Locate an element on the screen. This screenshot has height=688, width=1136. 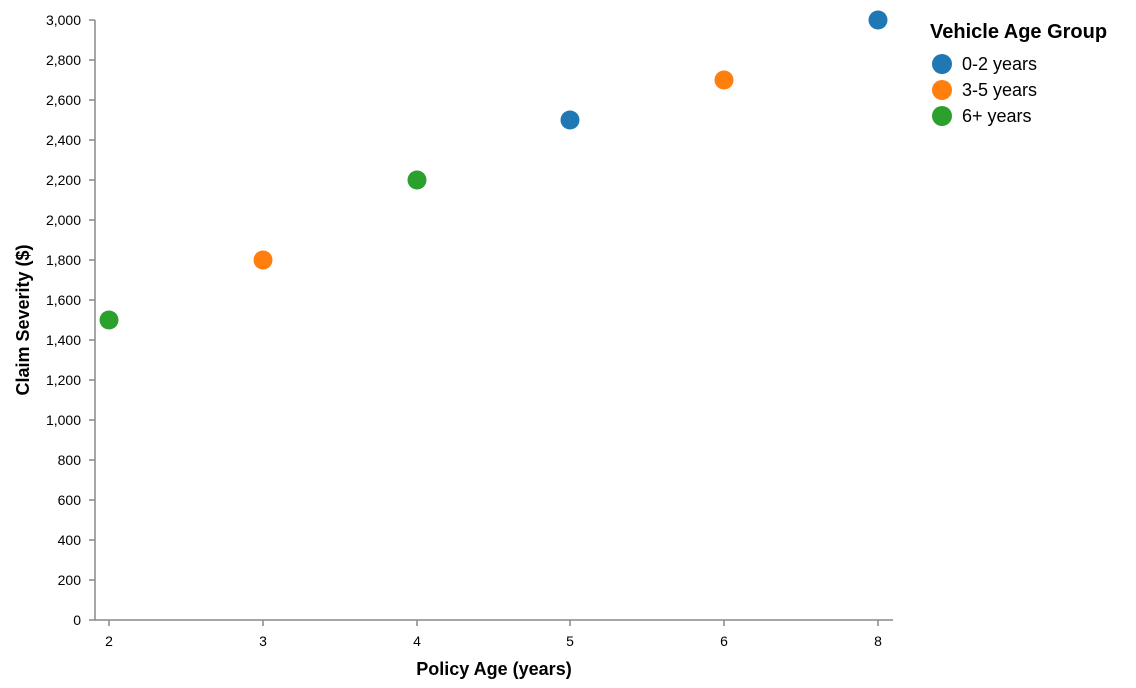
x-tick-label: 3 is located at coordinates (263, 641).